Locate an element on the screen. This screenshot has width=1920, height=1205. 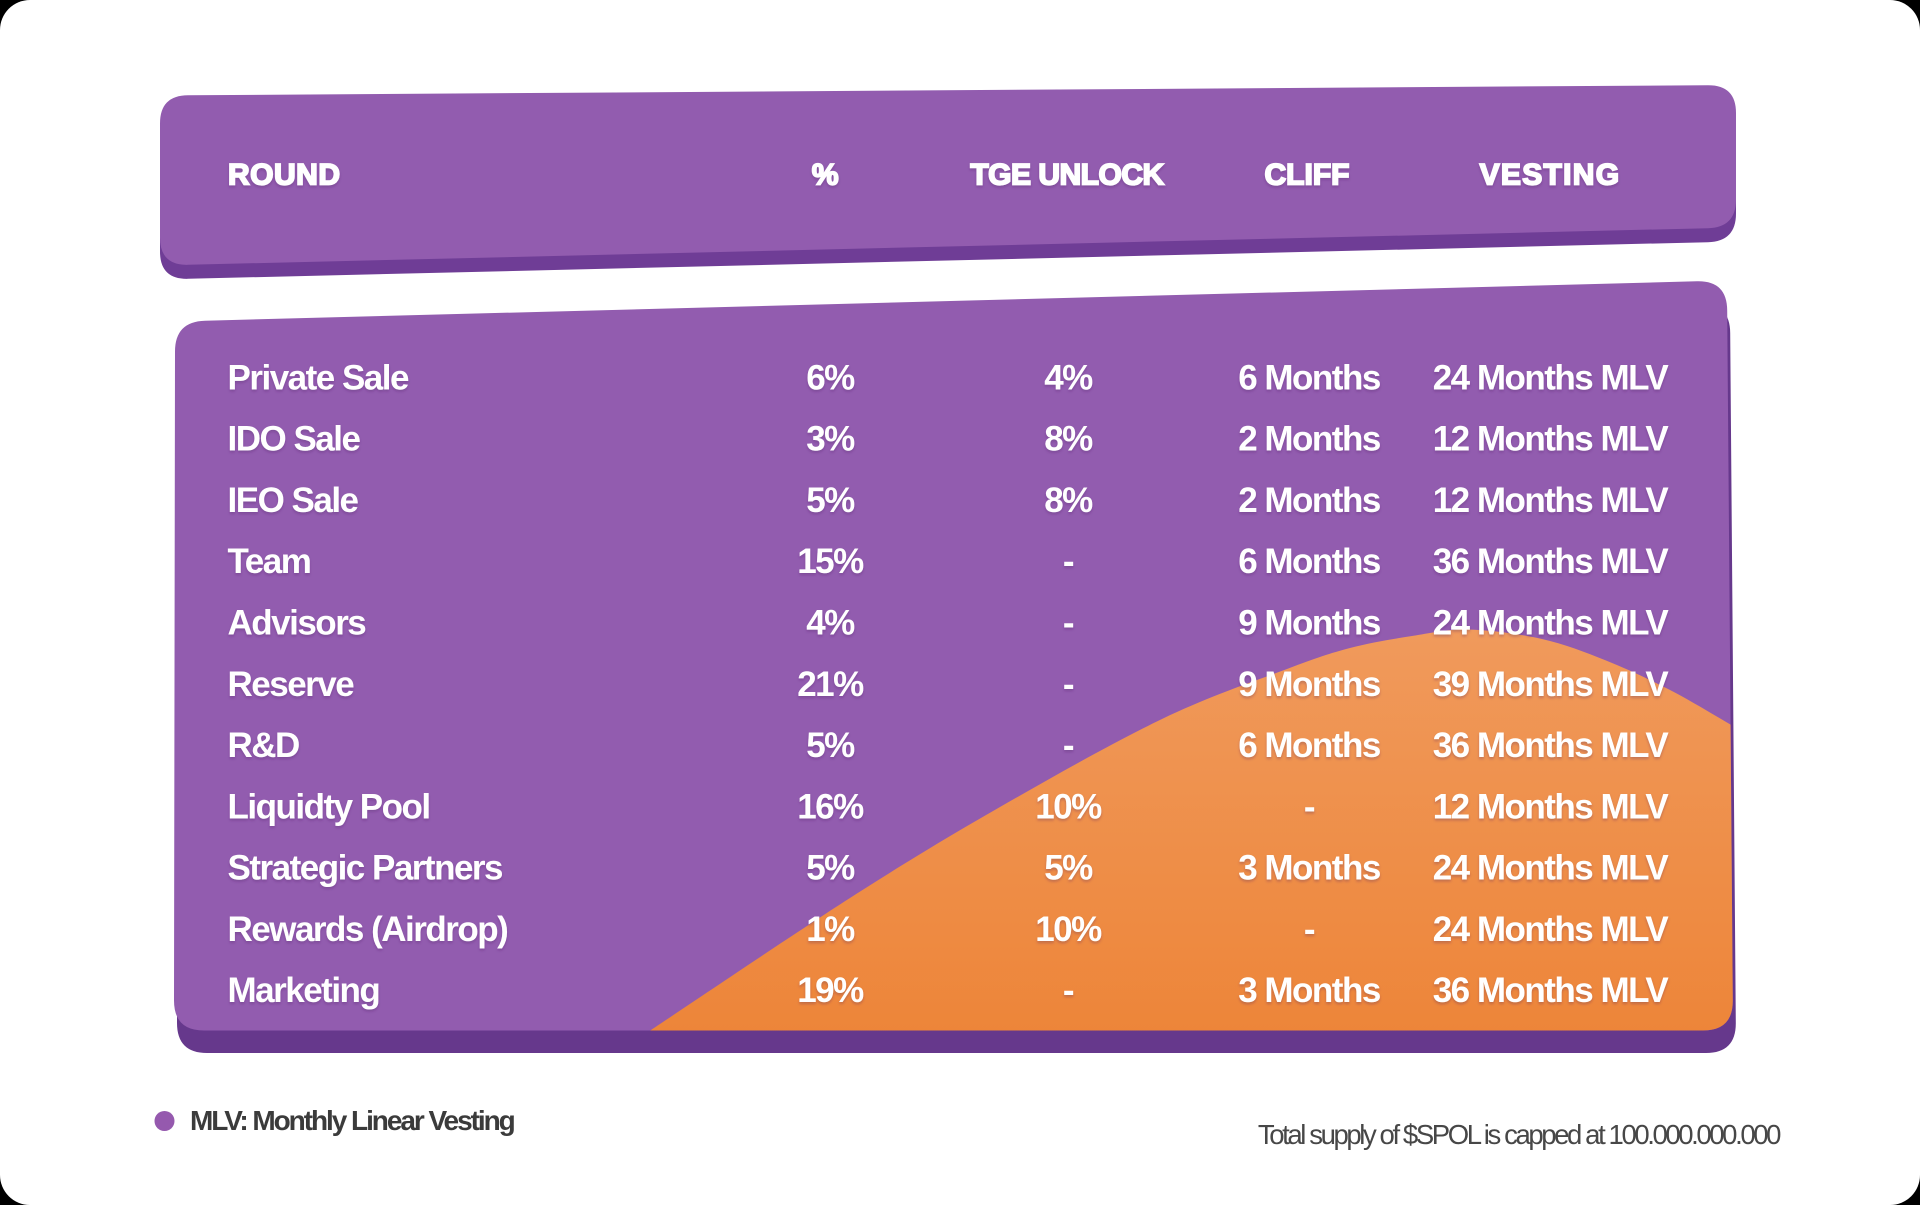
svg-text: Reserve is located at coordinates (291, 684).